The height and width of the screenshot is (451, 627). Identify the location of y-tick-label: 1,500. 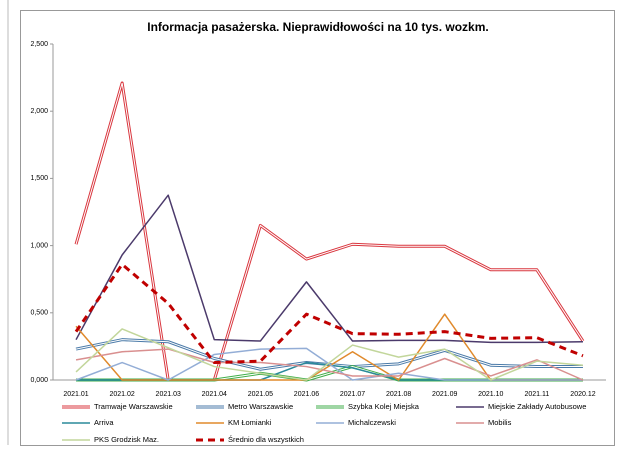
(39, 178).